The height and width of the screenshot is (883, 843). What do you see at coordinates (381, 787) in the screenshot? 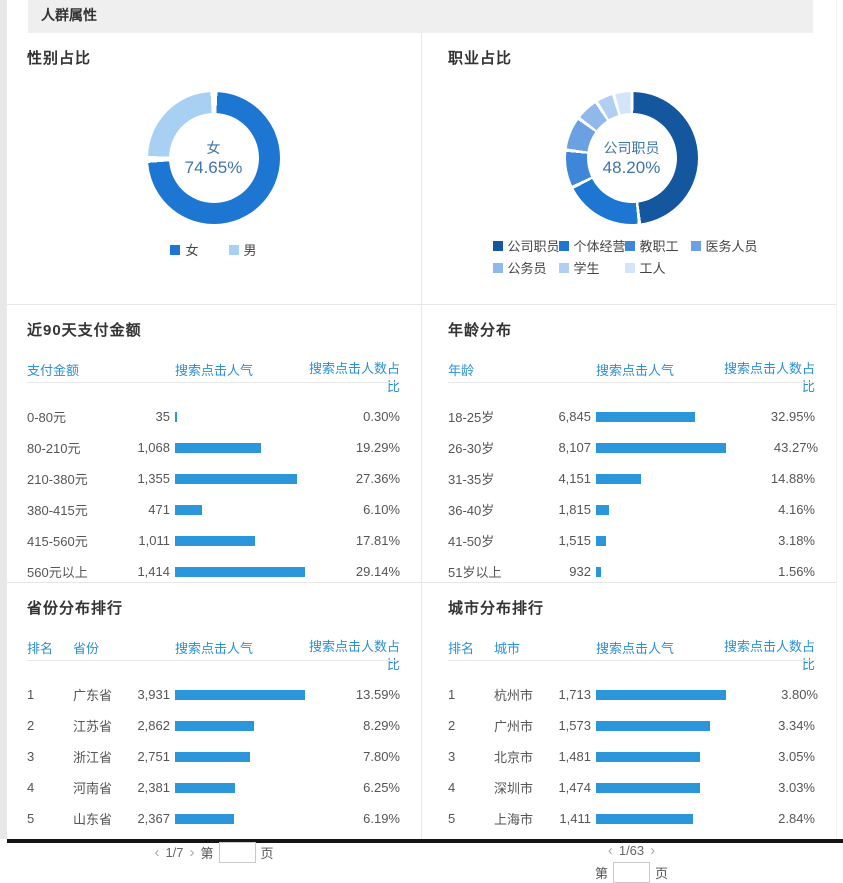
I see `percent-cell: 6.25%` at bounding box center [381, 787].